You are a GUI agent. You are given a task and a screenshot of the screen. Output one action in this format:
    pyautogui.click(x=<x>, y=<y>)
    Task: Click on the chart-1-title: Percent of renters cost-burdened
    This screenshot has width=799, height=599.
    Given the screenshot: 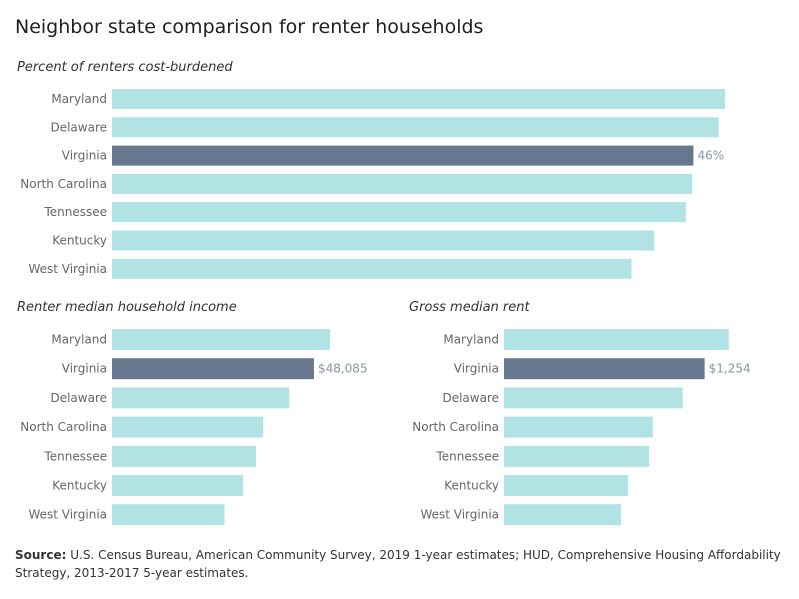 What is the action you would take?
    pyautogui.click(x=125, y=67)
    